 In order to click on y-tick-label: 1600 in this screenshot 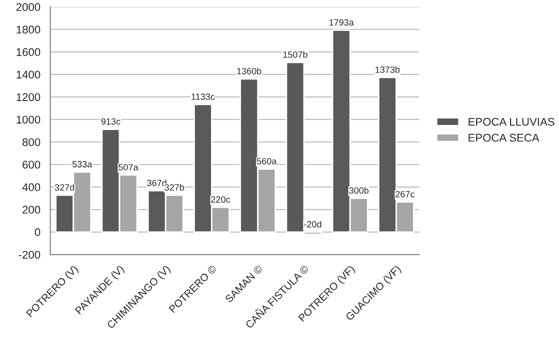, I will do `click(28, 52)`.